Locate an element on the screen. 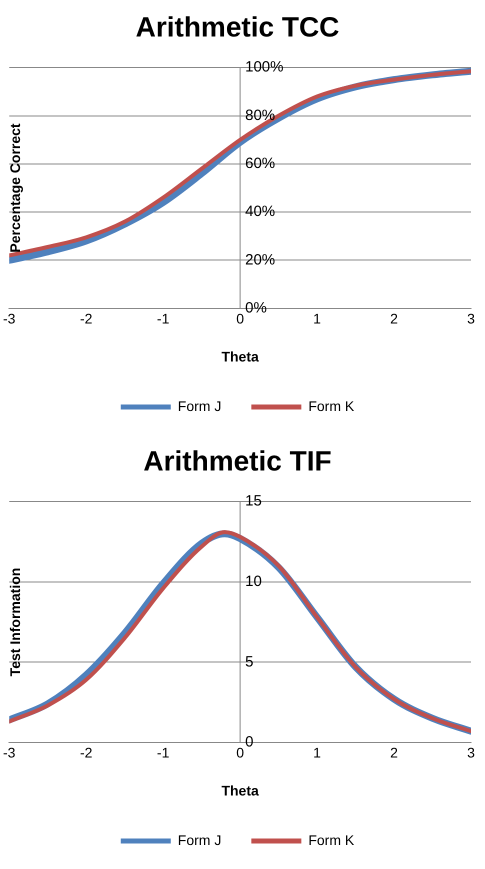 The image size is (485, 869). y-tick-label: 20% is located at coordinates (260, 259).